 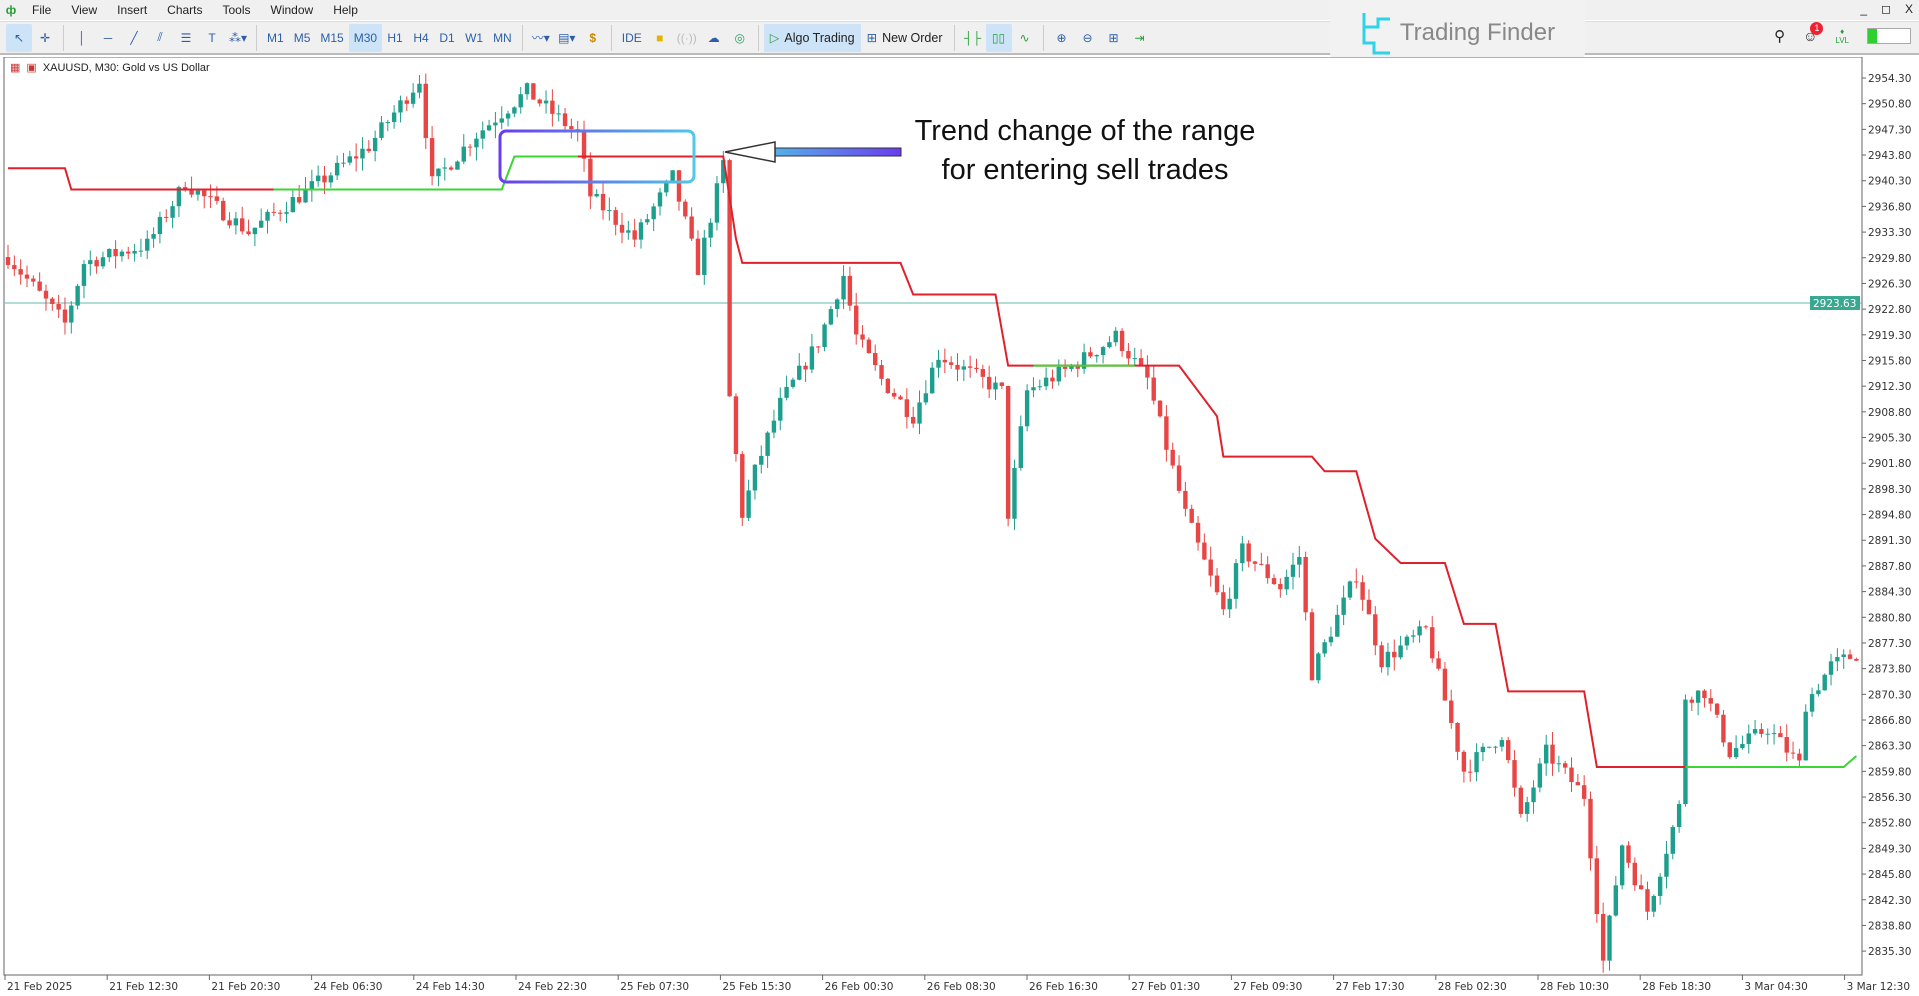 I want to click on trendline-icon: ╱, so click(x=134, y=37).